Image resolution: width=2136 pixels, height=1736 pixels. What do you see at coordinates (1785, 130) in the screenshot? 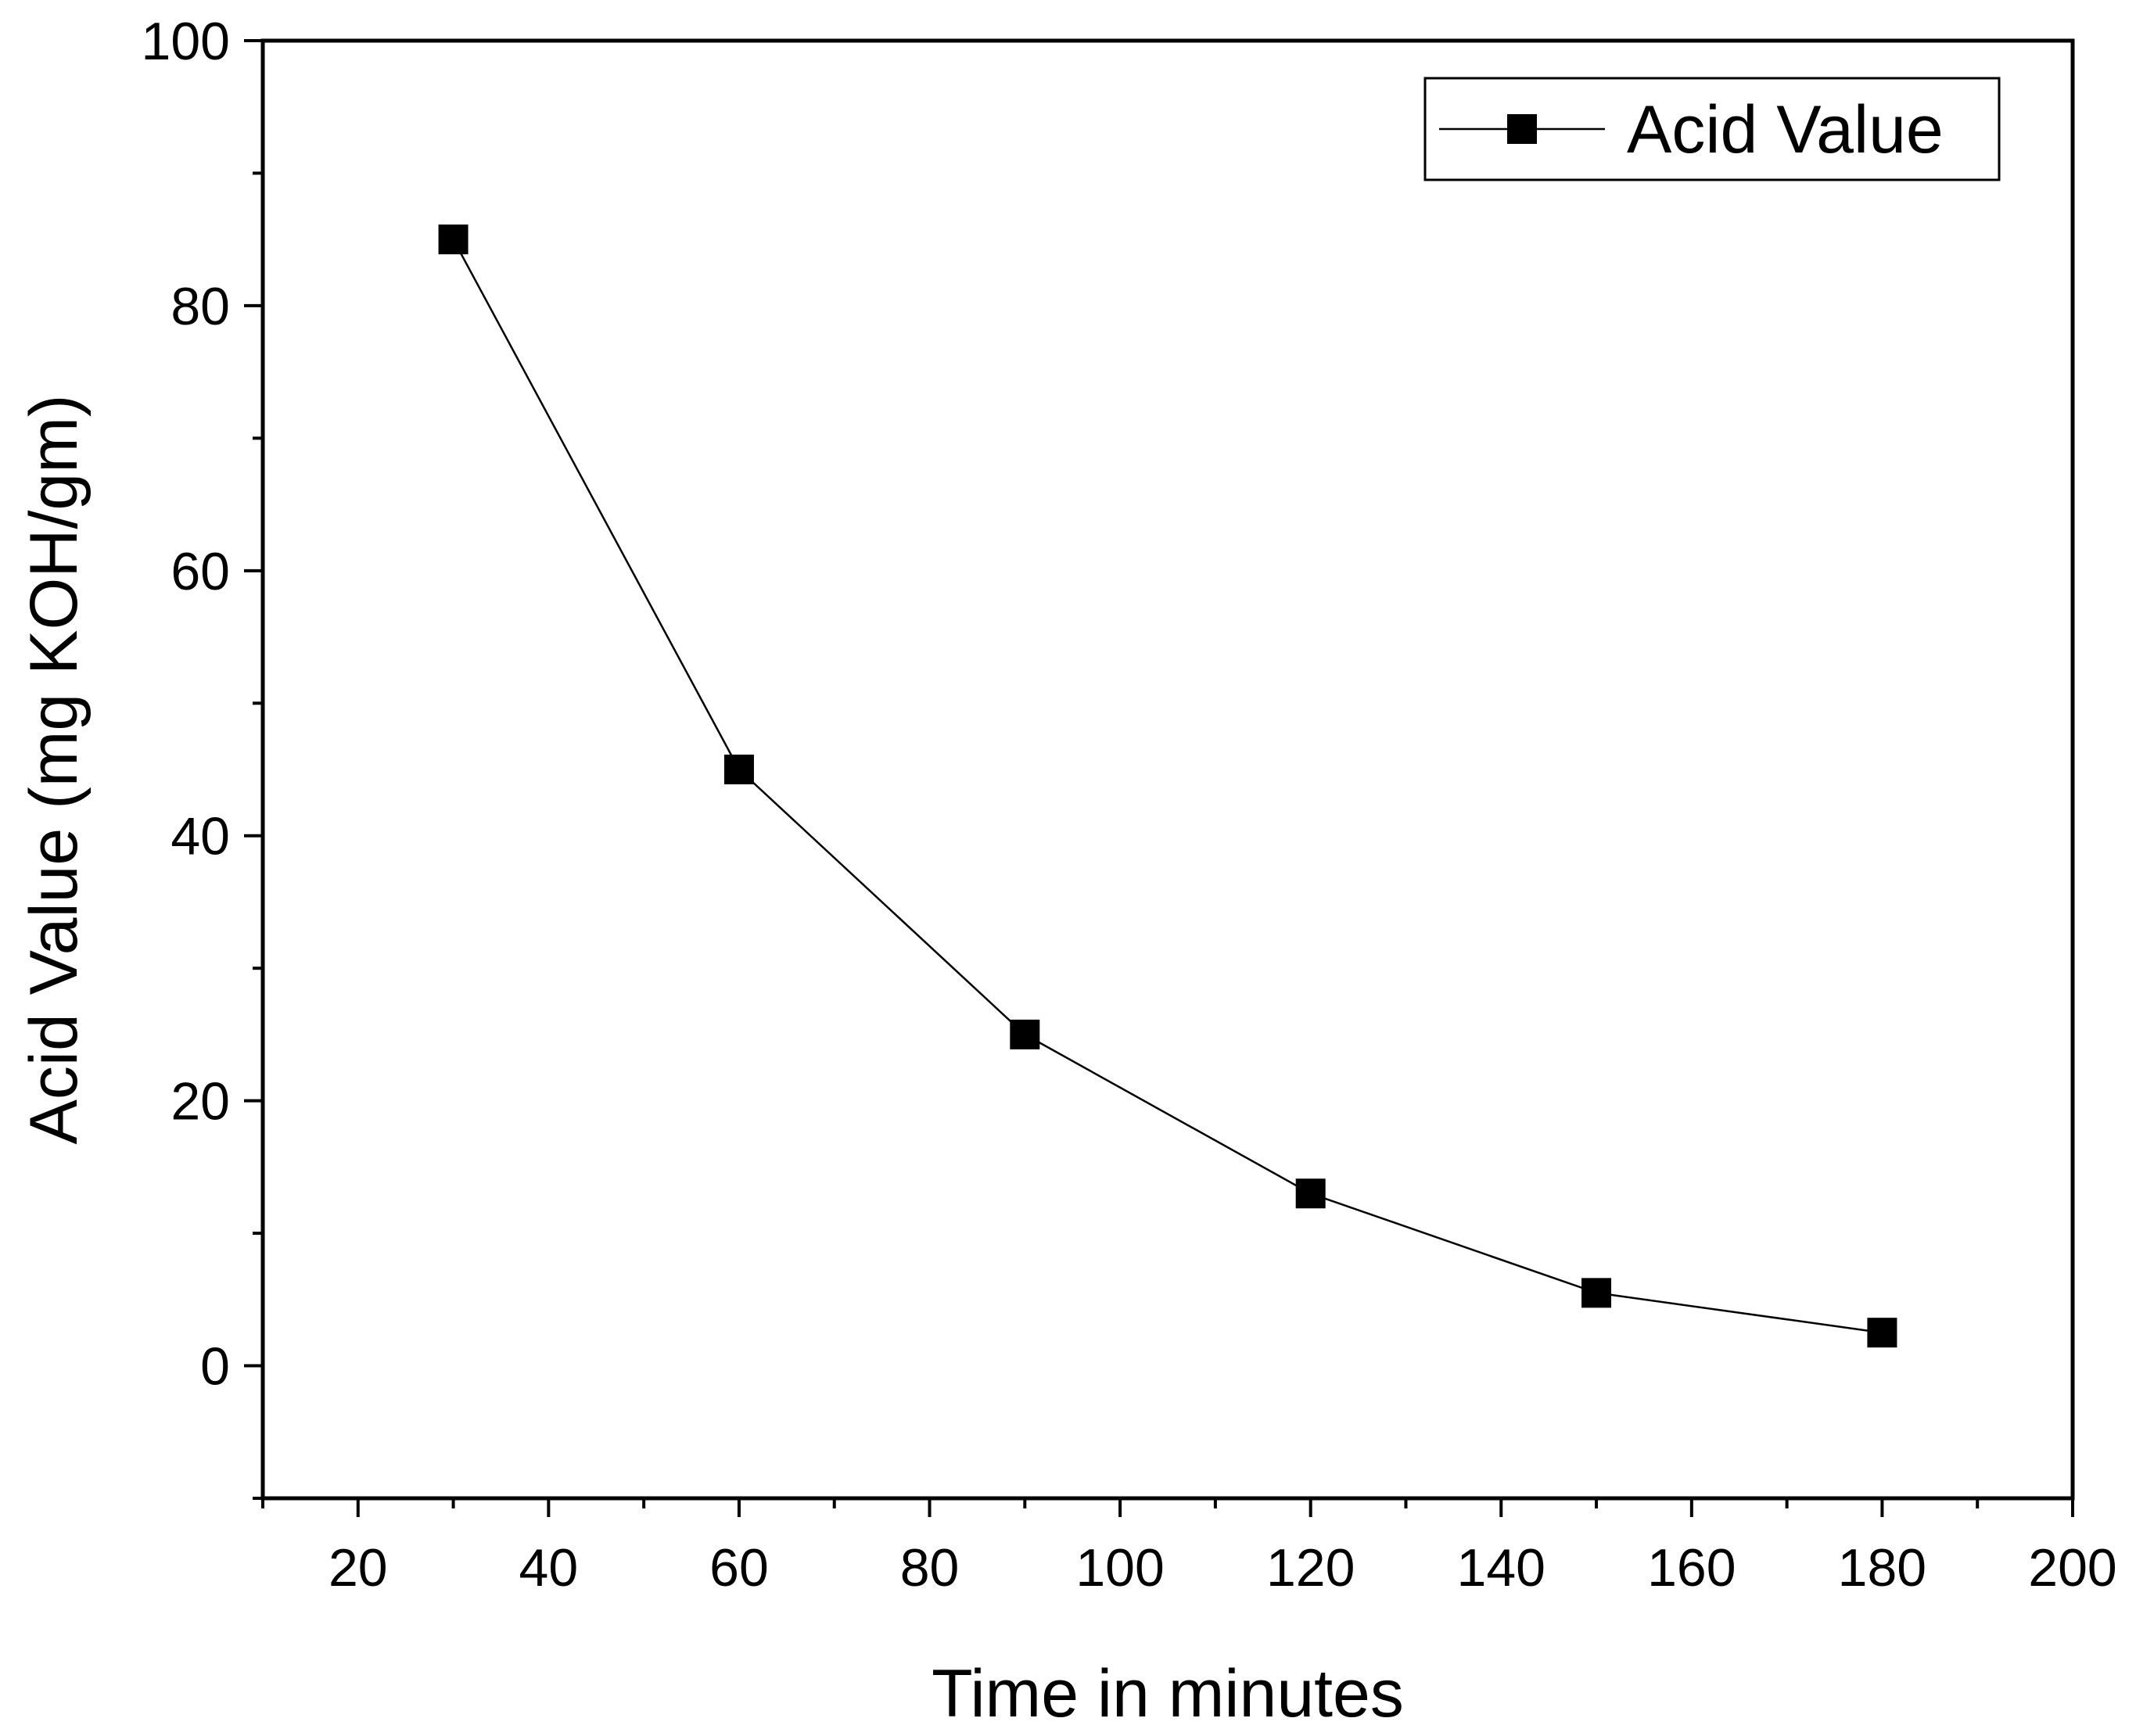
I see `legend-label: Acid Value` at bounding box center [1785, 130].